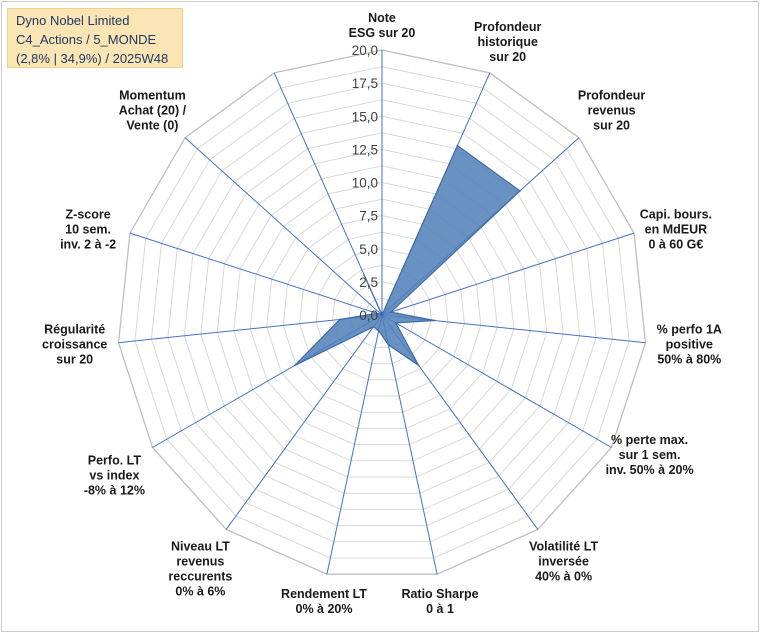 The height and width of the screenshot is (633, 760). What do you see at coordinates (382, 25) in the screenshot?
I see `axis-label-0: Note ESG sur 20` at bounding box center [382, 25].